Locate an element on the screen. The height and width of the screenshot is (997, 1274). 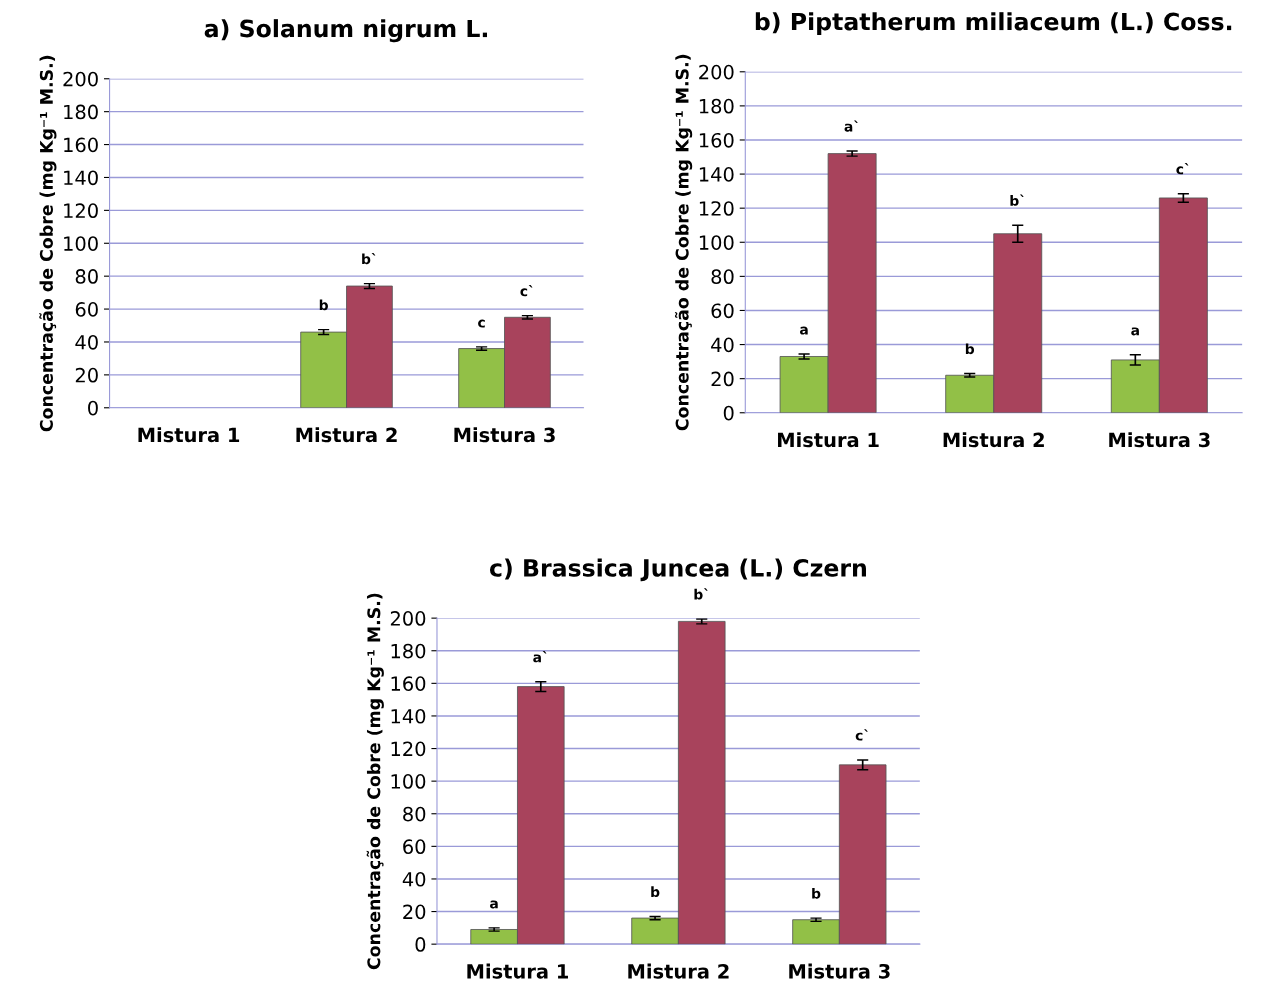
chart-title: b) Piptatherum miliaceum (L.) Coss. is located at coordinates (993, 24).